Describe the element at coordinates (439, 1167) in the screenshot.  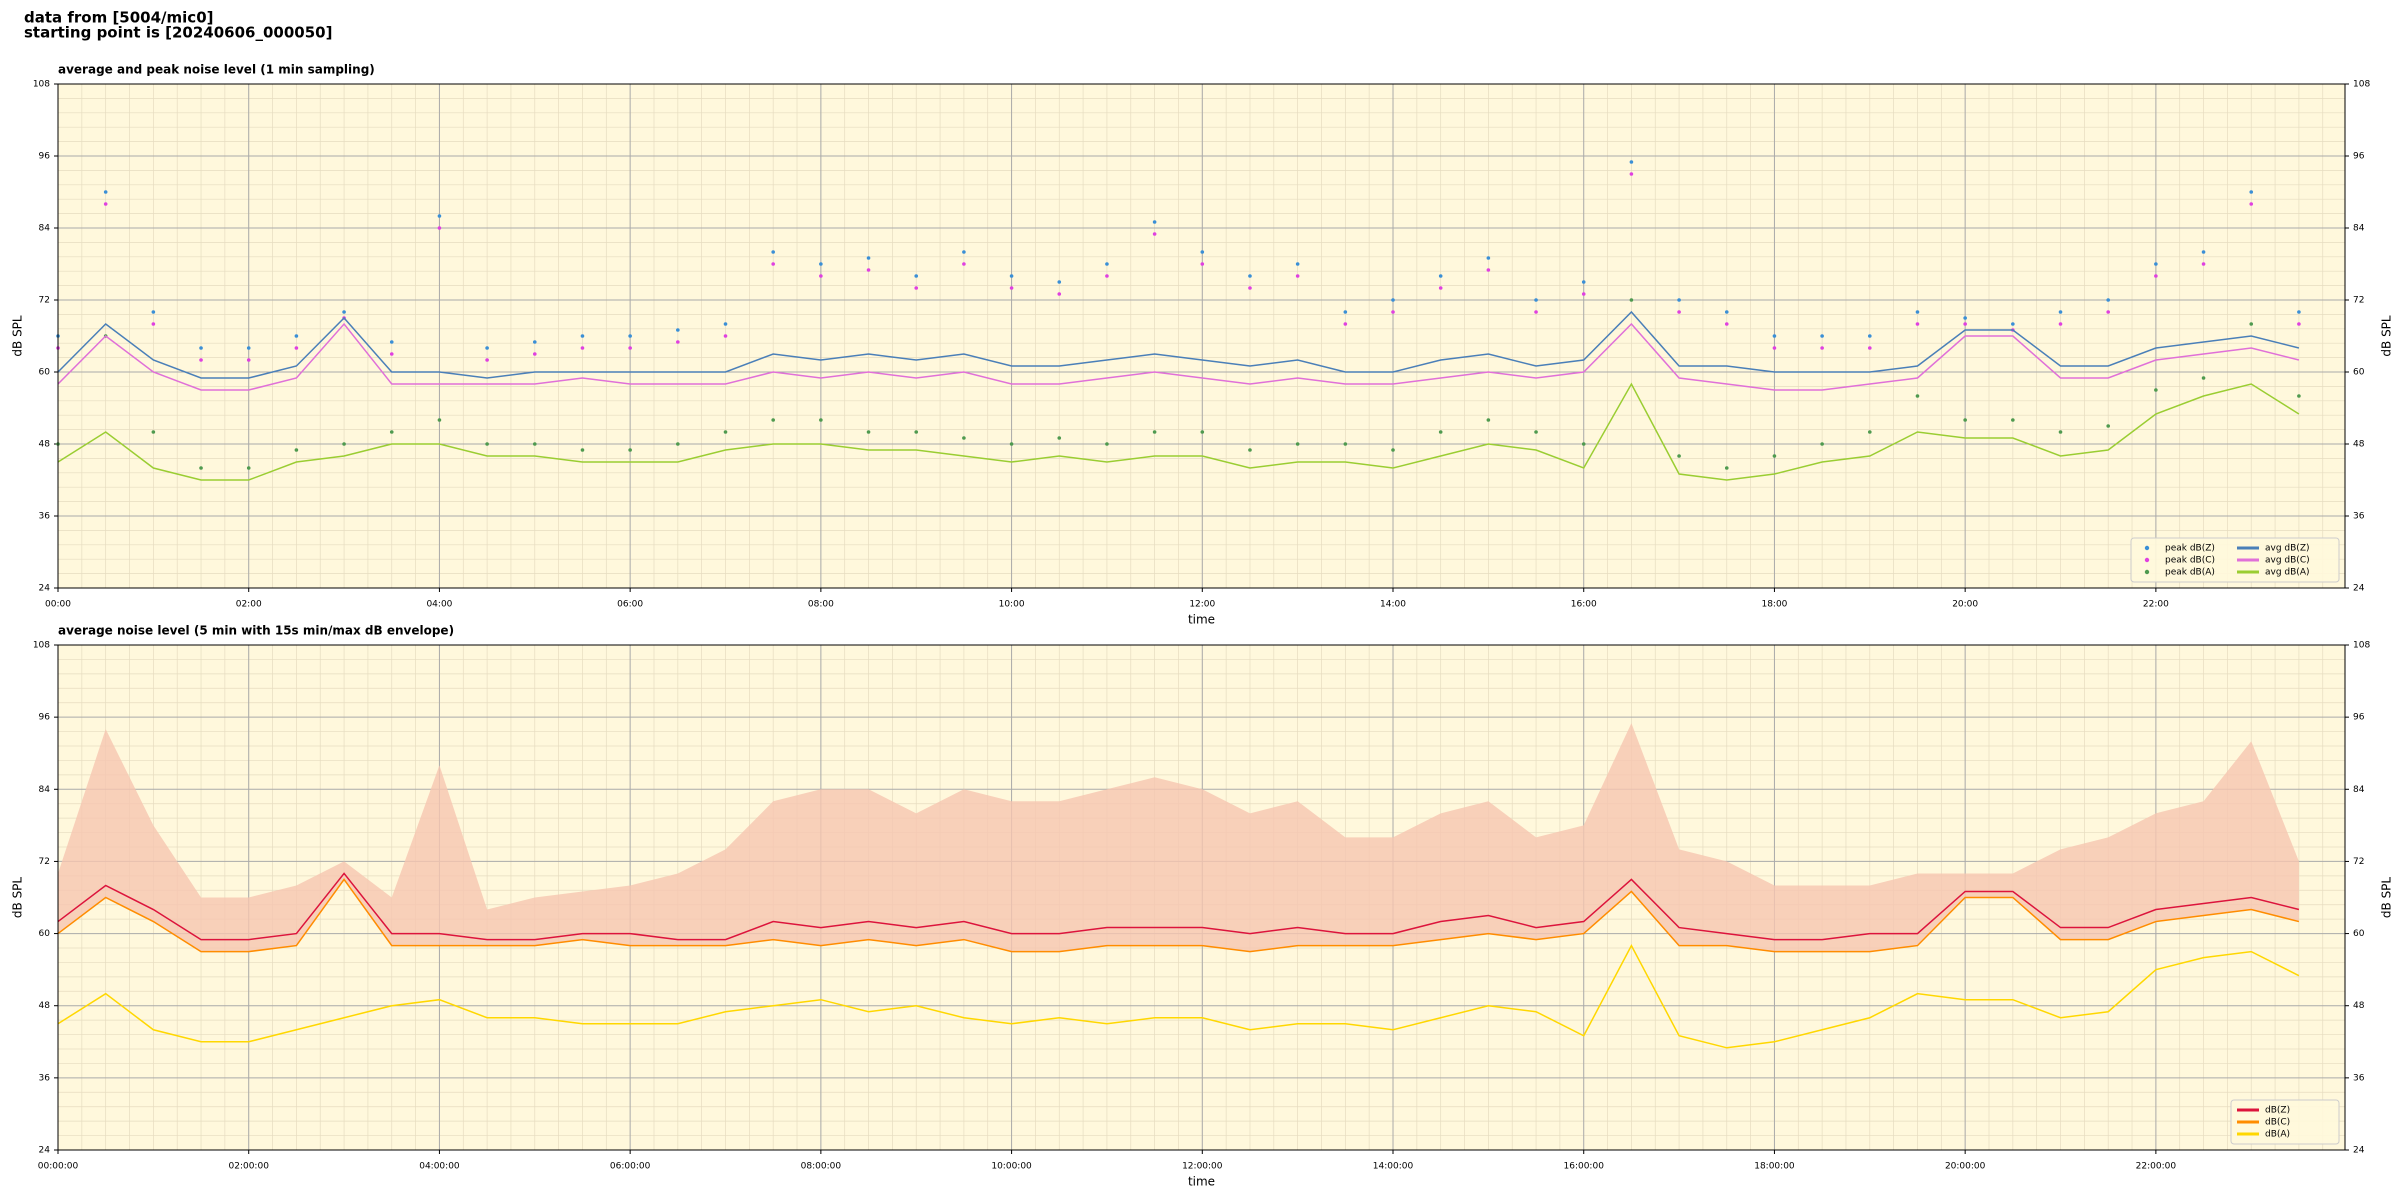
I see `x-tick-label: 04:00:00` at that location.